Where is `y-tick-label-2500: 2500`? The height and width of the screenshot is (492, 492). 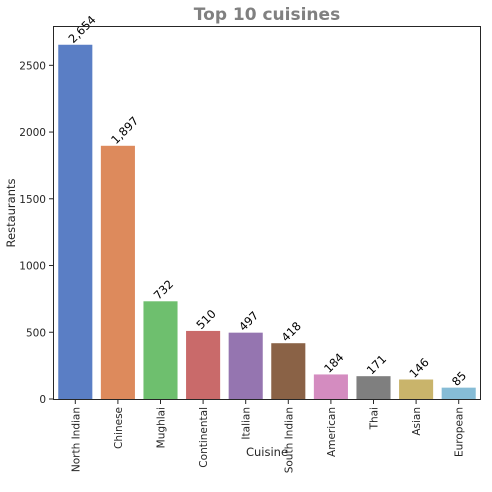 y-tick-label-2500: 2500 is located at coordinates (32, 66).